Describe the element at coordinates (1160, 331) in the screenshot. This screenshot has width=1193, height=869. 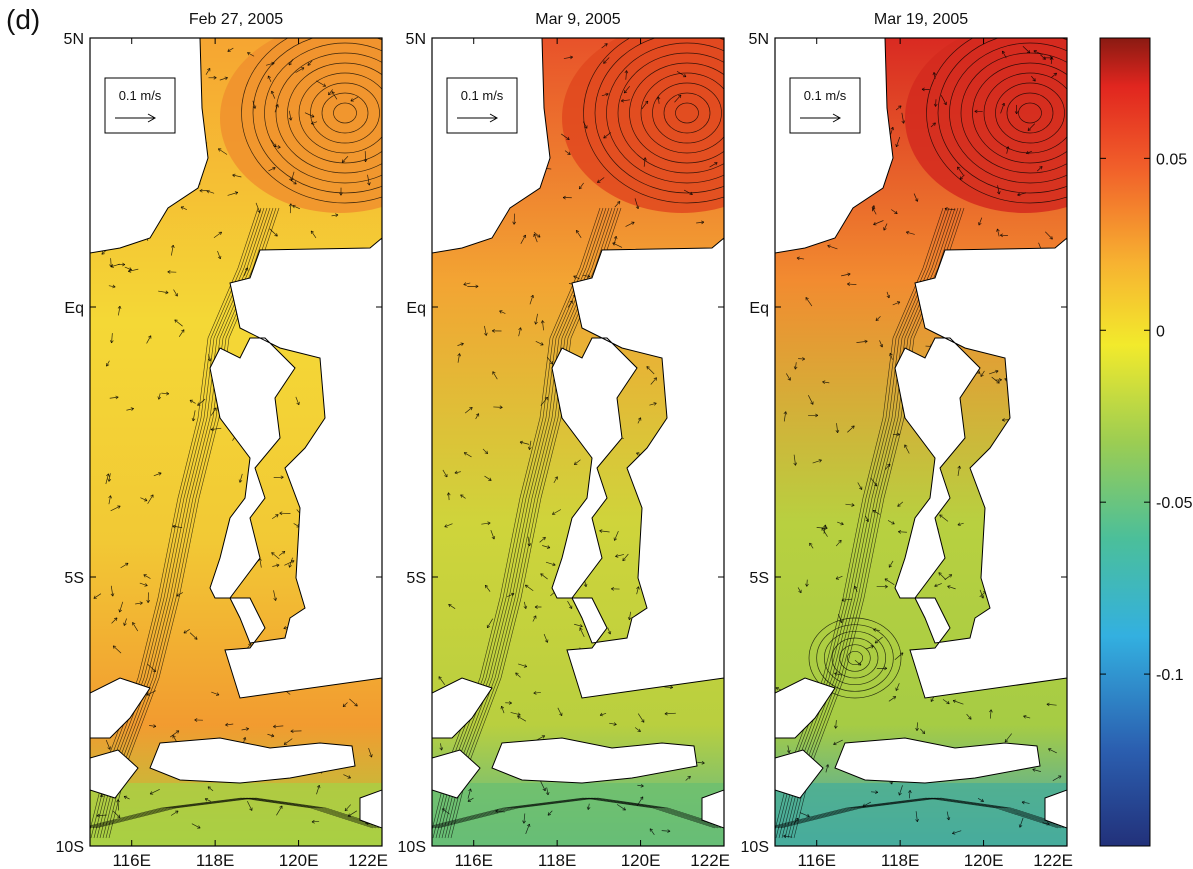
I see `colorbar-tick-label: 0` at that location.